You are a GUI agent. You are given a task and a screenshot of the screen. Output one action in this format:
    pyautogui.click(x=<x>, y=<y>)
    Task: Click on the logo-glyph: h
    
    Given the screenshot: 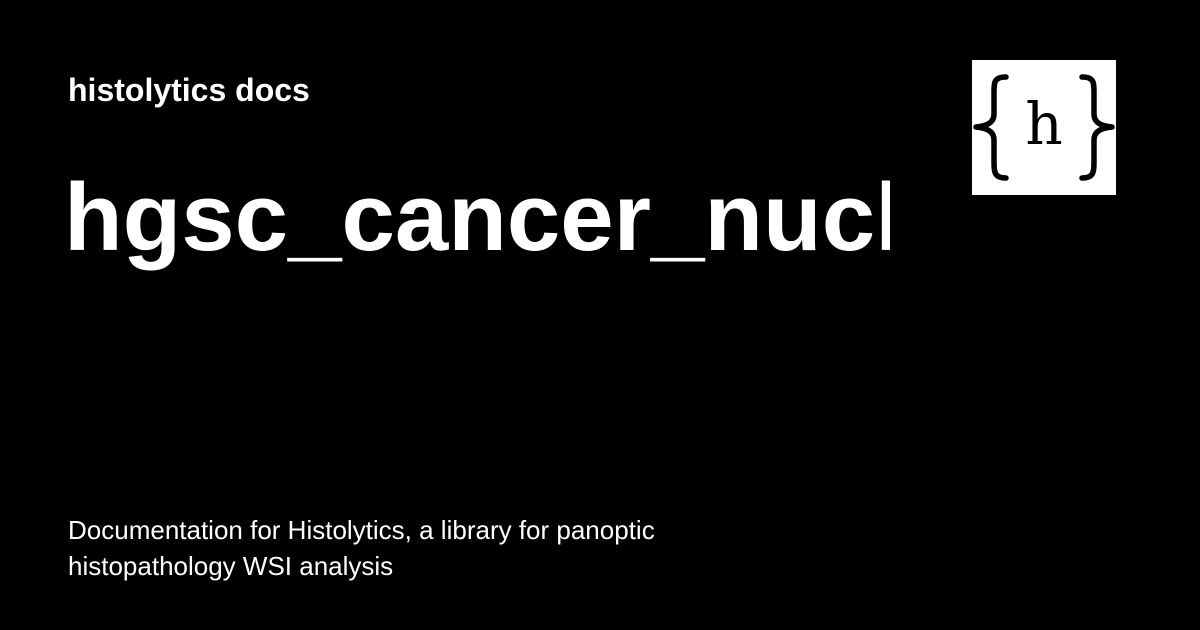 What is the action you would take?
    pyautogui.click(x=1043, y=124)
    